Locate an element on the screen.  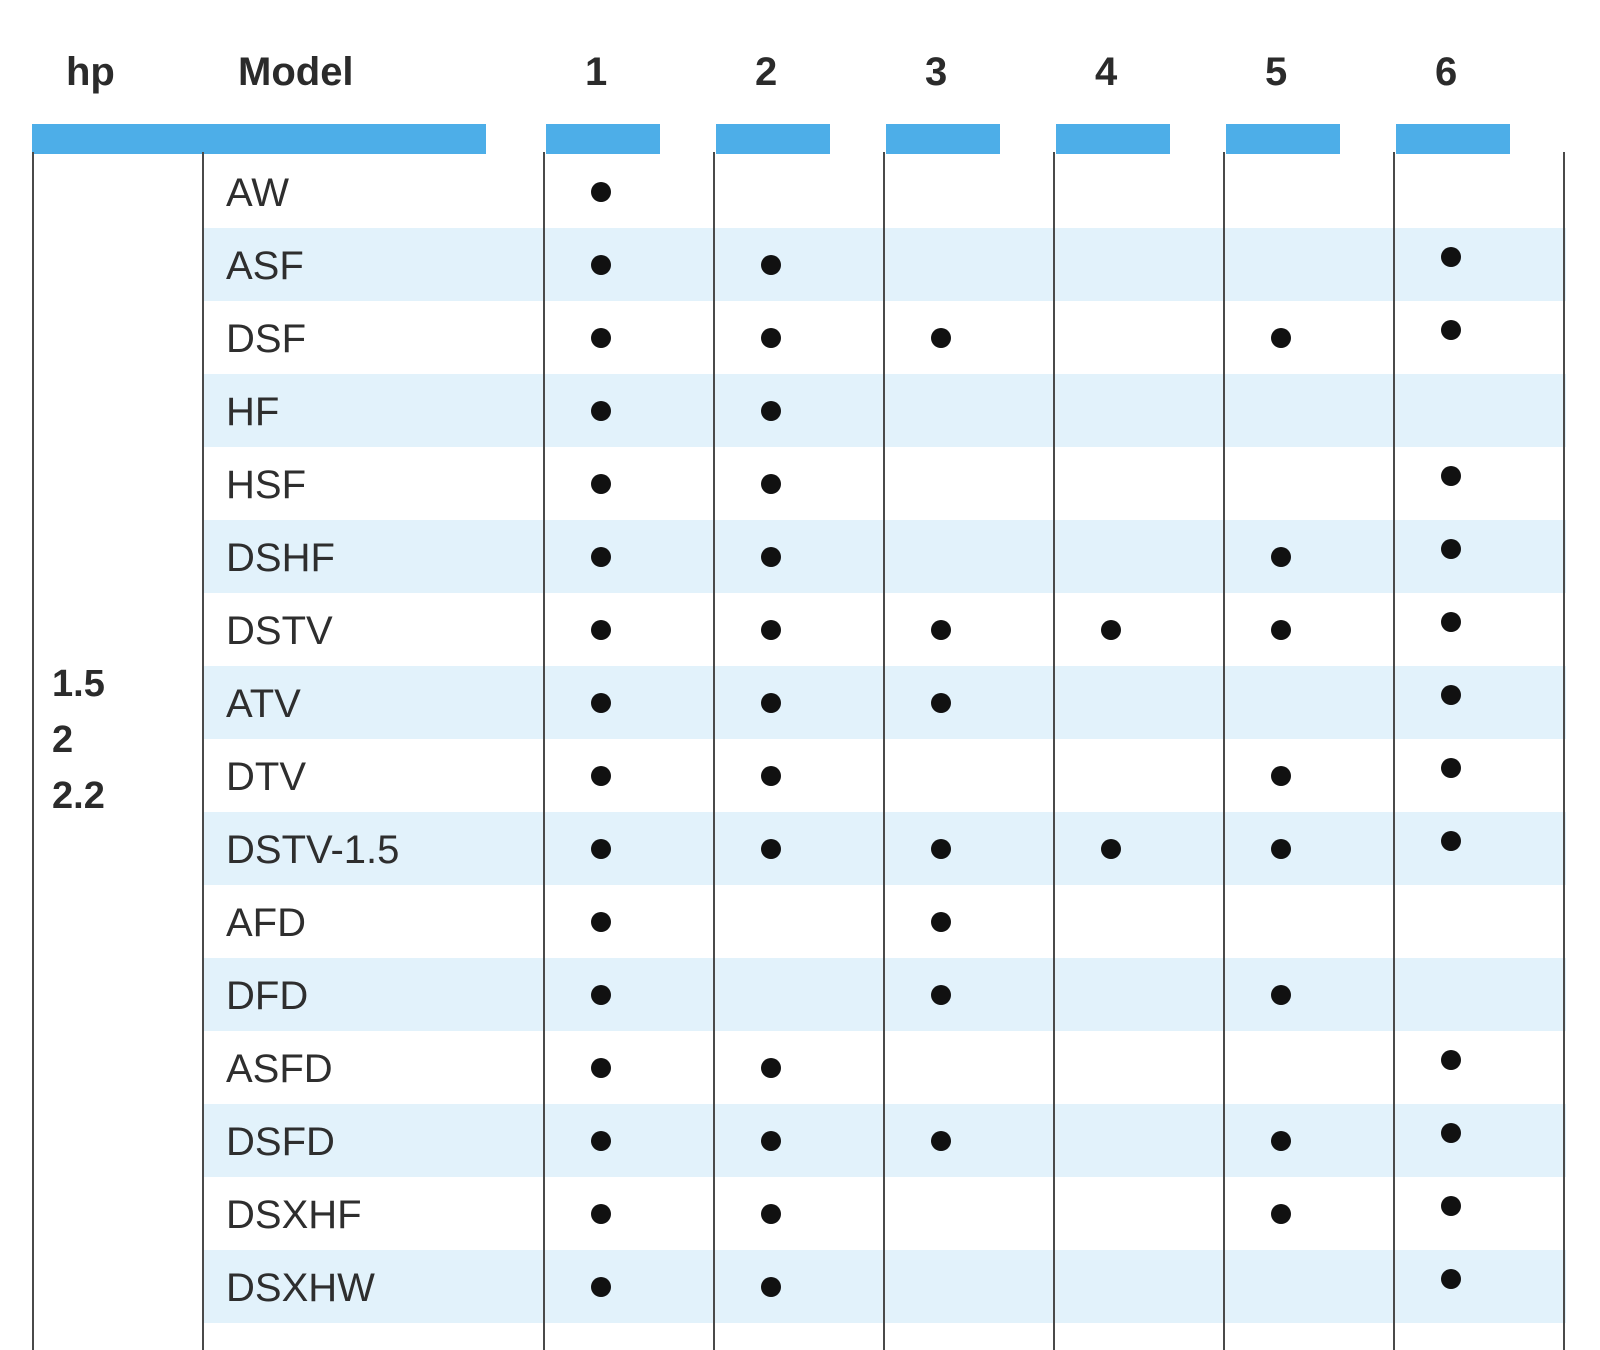
model-name: DSTV is located at coordinates (279, 631).